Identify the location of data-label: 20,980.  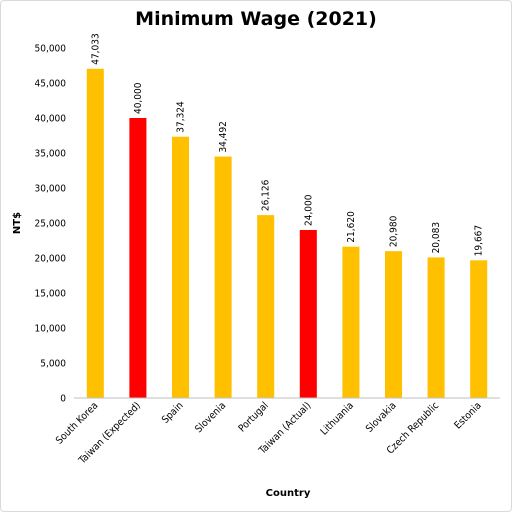
(394, 231).